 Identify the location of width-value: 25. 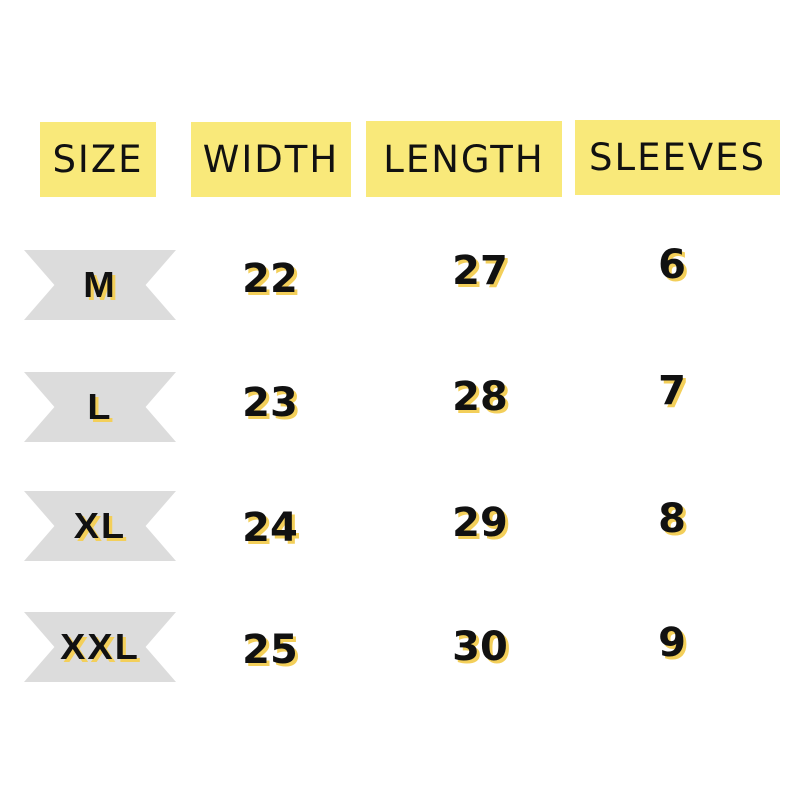
(270, 650).